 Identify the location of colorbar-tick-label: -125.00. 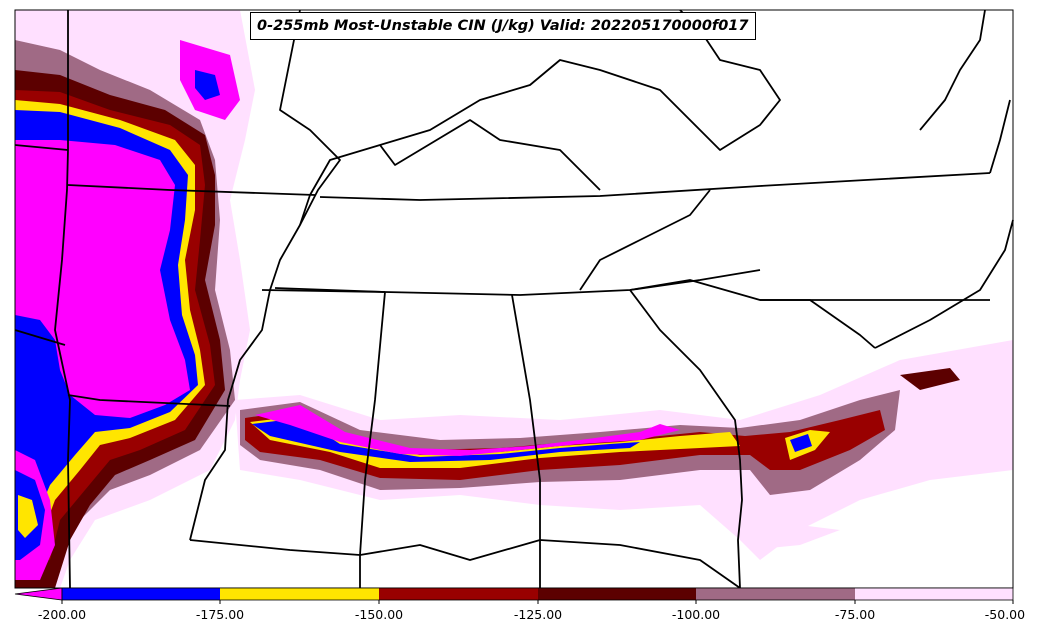
(538, 614).